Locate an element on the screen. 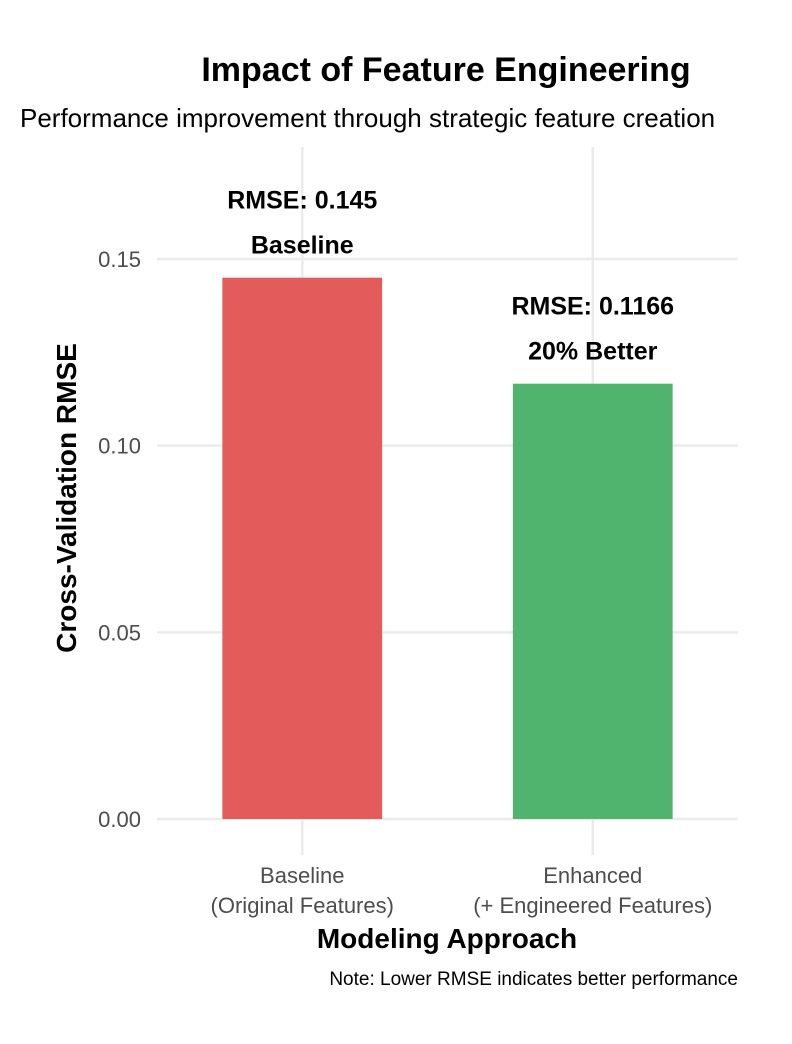  y-tick-label: 0.15 is located at coordinates (119, 259).